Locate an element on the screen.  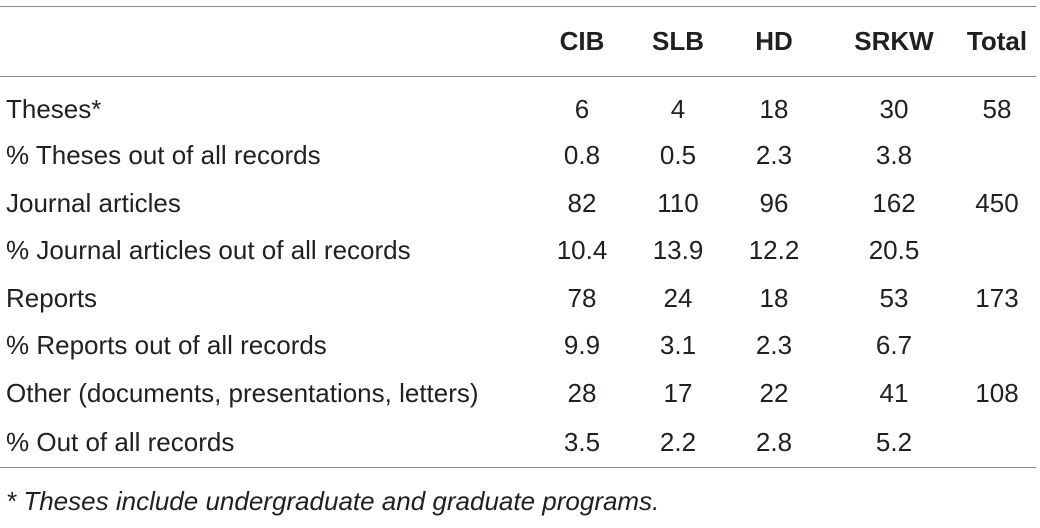
cell-cib: 78 is located at coordinates (582, 297).